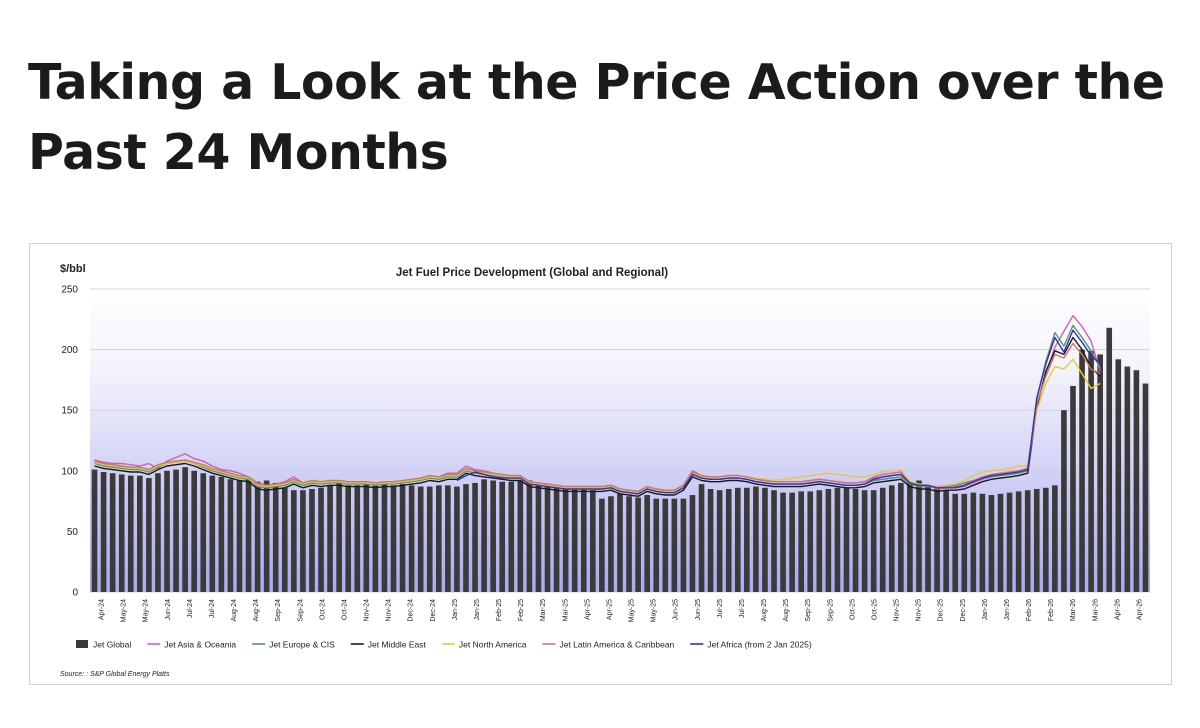  Describe the element at coordinates (830, 610) in the screenshot. I see `x-tick-label: Sep-25` at that location.